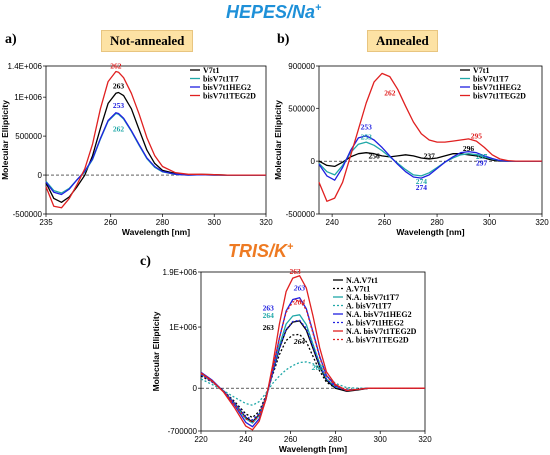 The height and width of the screenshot is (455, 550). Describe the element at coordinates (201, 439) in the screenshot. I see `x-tick-label: 220` at that location.